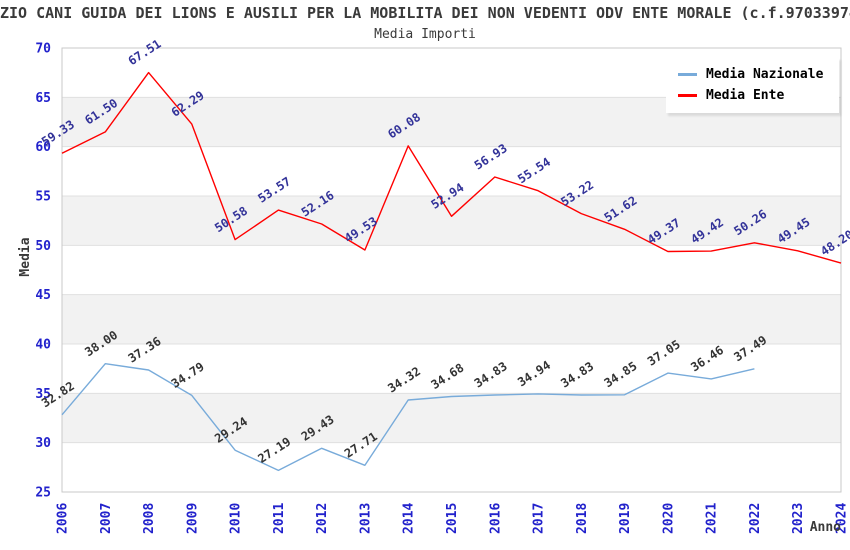 The image size is (850, 550). Describe the element at coordinates (63, 518) in the screenshot. I see `x-tick-label: 2006` at that location.